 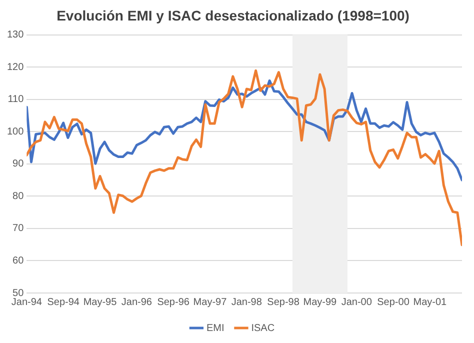 What do you see at coordinates (18, 260) in the screenshot?
I see `y-tick-label: 60` at bounding box center [18, 260].